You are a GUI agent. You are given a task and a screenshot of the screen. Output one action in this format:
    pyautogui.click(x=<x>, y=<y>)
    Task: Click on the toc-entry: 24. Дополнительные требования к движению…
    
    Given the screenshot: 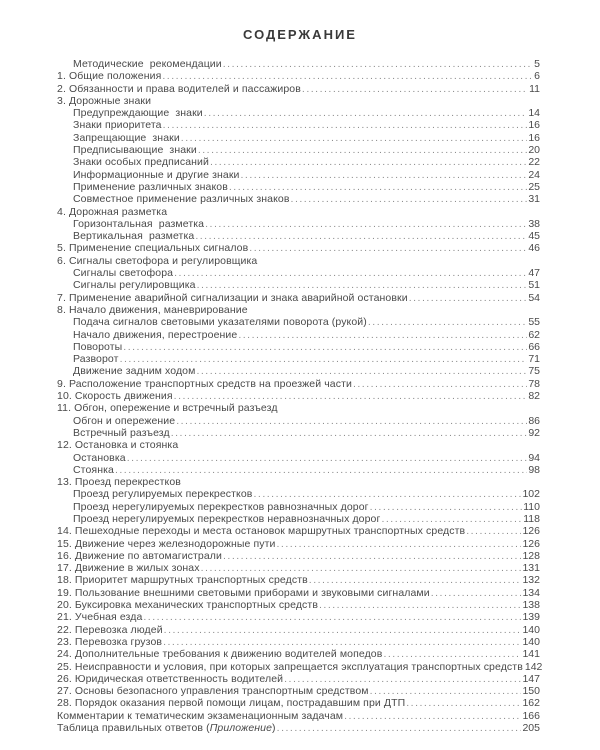 What is the action you would take?
    pyautogui.click(x=298, y=654)
    